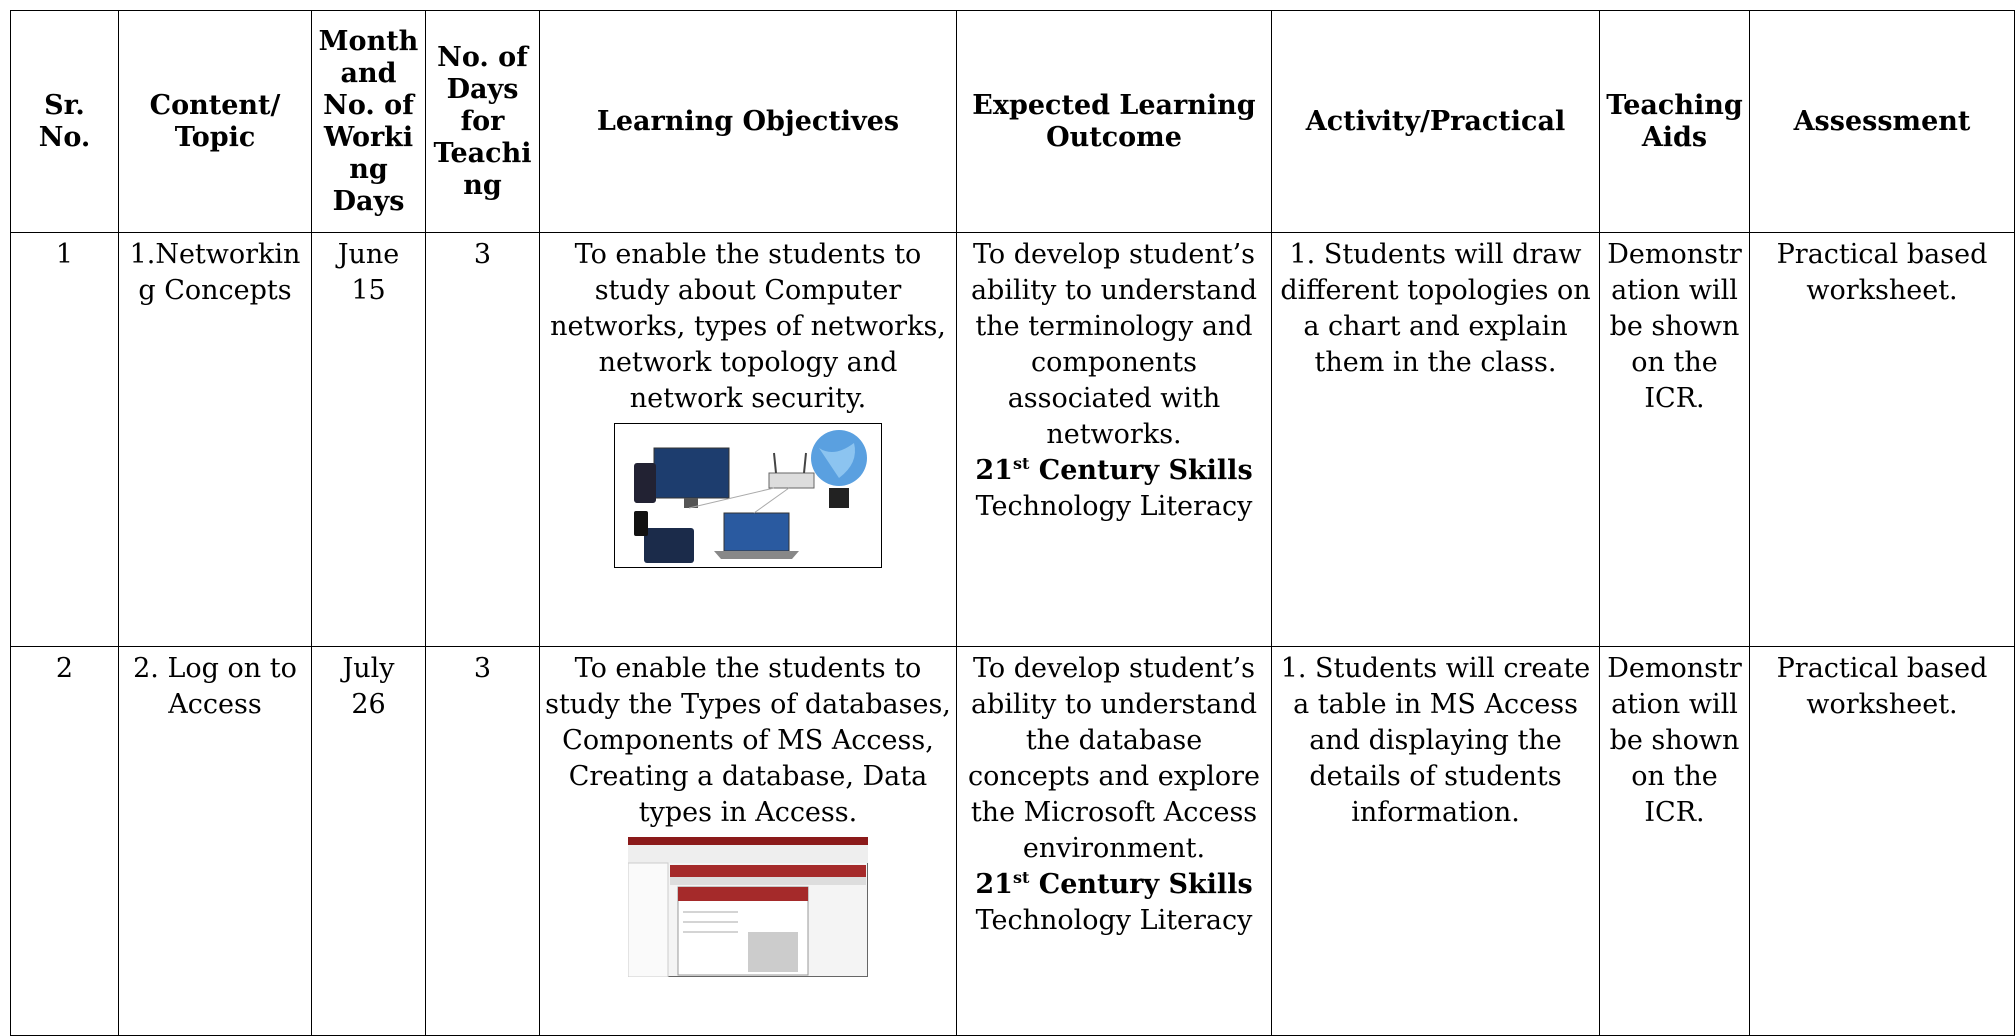  I want to click on column-header: Assessment, so click(1882, 121).